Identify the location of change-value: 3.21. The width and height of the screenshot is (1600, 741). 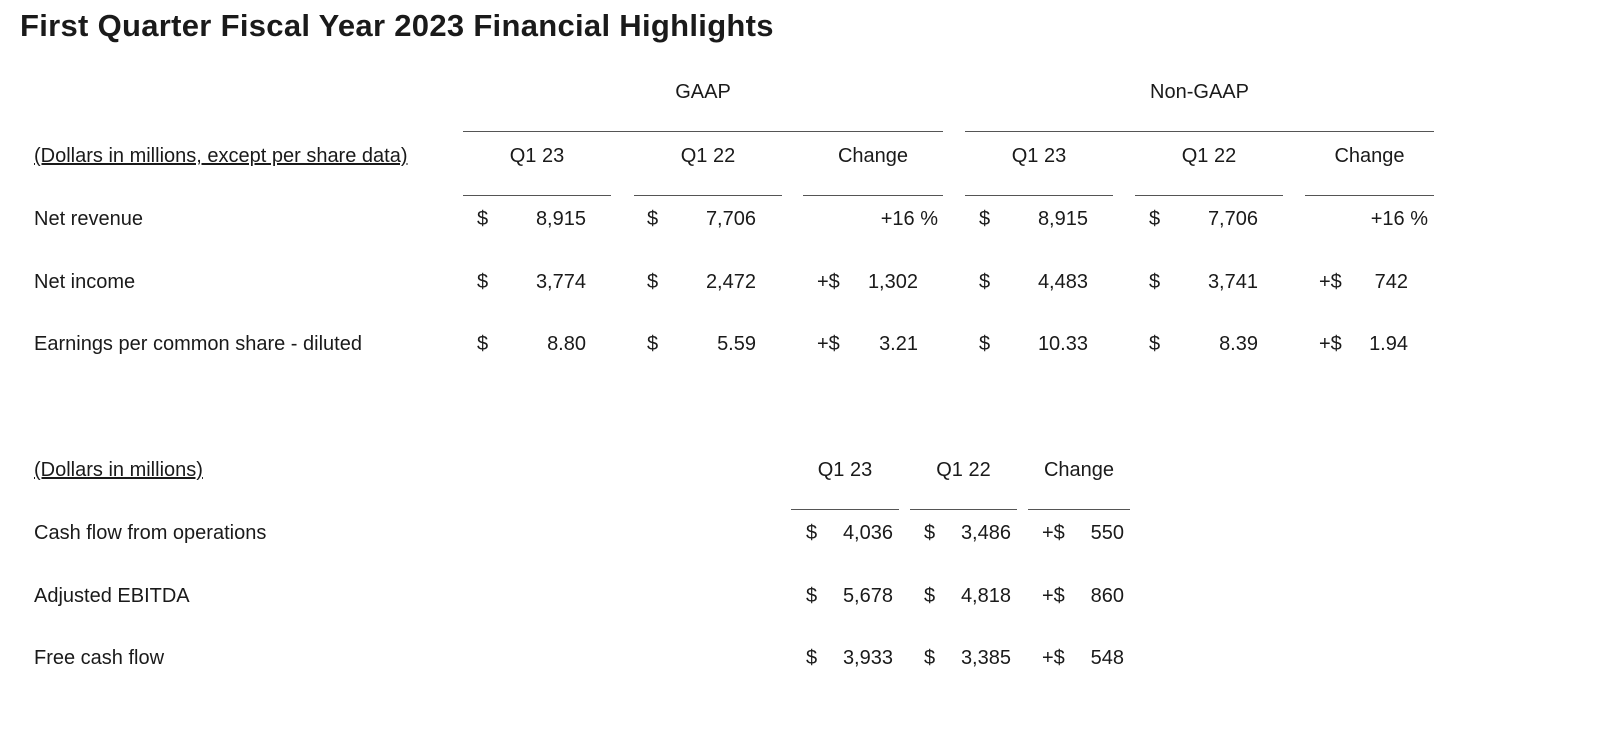
(898, 344).